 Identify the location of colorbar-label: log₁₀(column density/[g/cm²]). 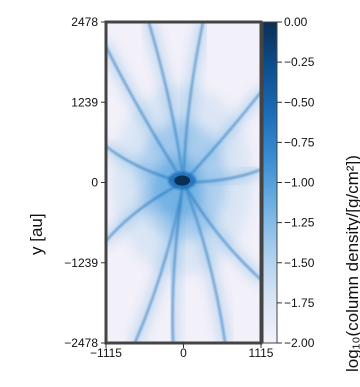
(351, 263).